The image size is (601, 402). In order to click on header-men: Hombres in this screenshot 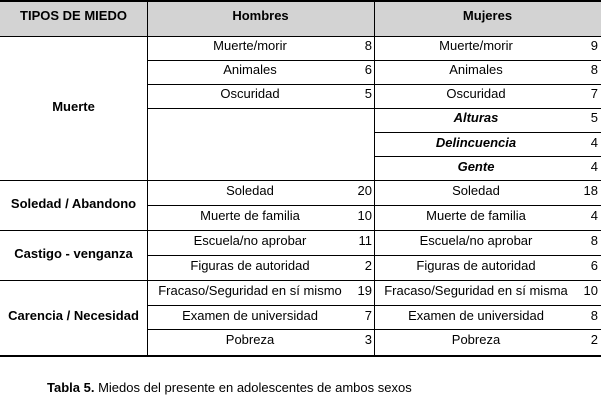, I will do `click(260, 15)`.